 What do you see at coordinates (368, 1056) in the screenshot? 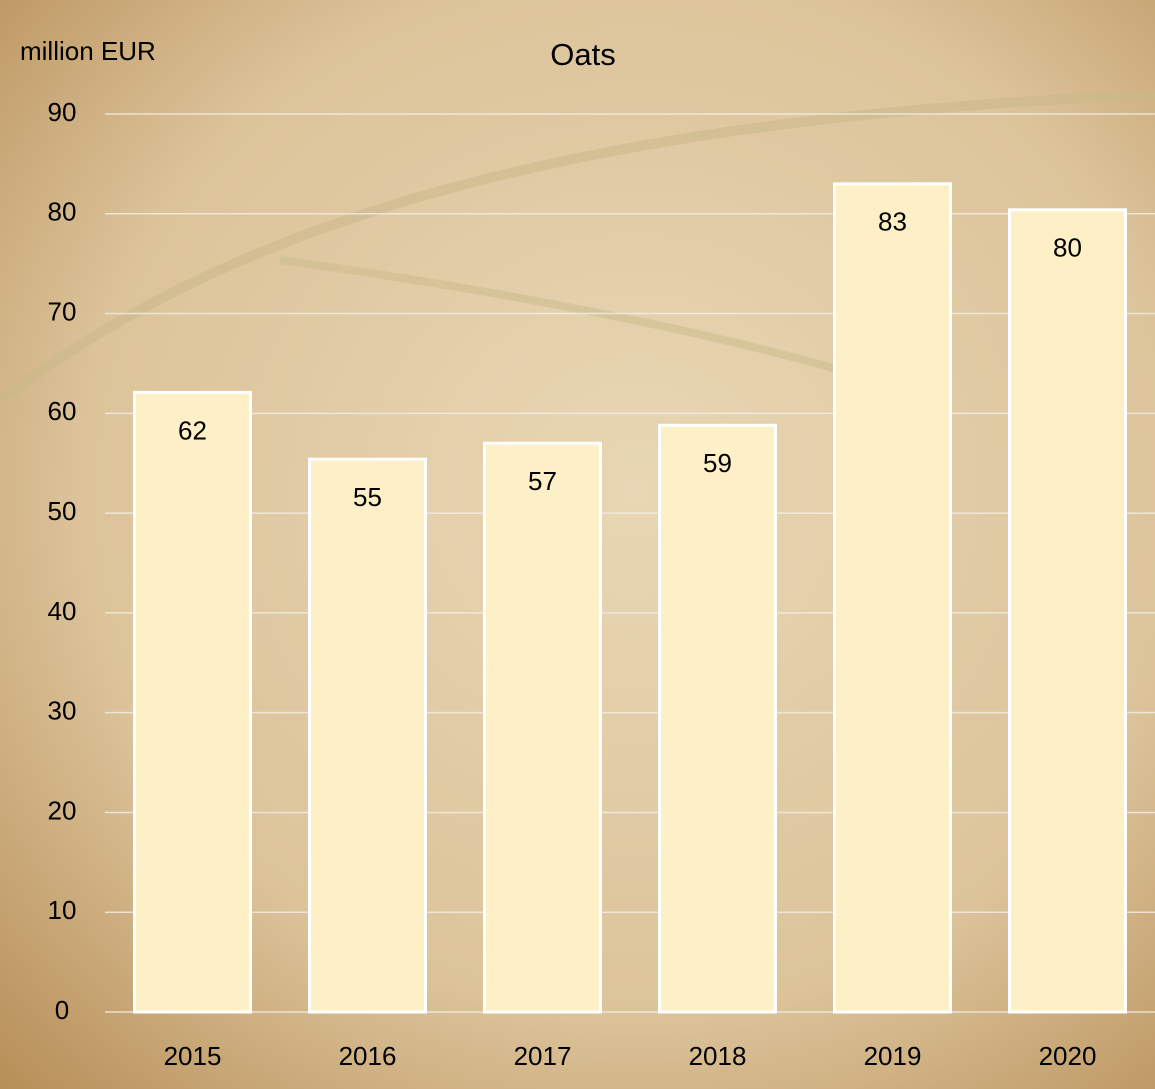
I see `x-tick-label: 2016` at bounding box center [368, 1056].